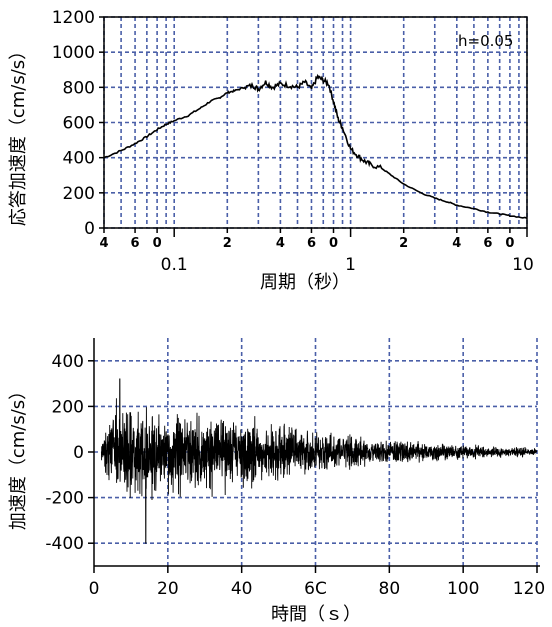  What do you see at coordinates (79, 159) in the screenshot?
I see `top-ytick-label: 400` at bounding box center [79, 159].